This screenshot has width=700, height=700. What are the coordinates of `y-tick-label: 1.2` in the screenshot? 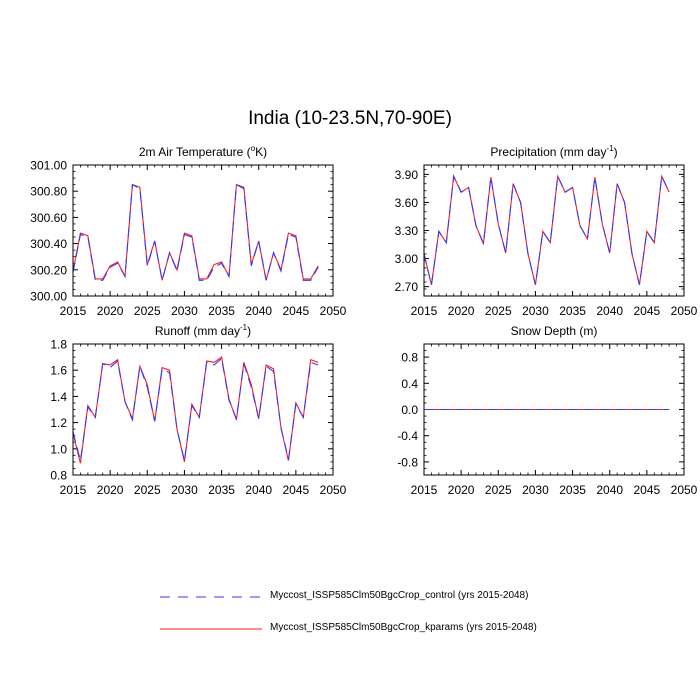 It's located at (58, 423).